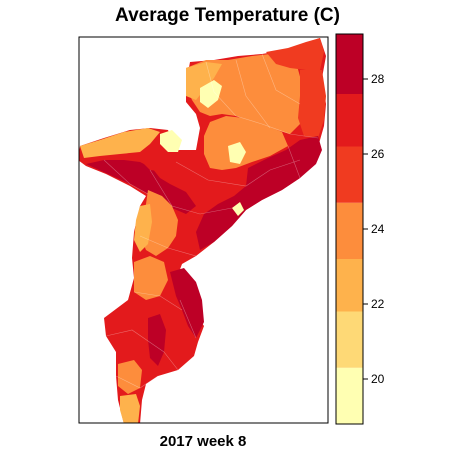 The height and width of the screenshot is (459, 455). I want to click on region-inhambane-dark, so click(187, 303).